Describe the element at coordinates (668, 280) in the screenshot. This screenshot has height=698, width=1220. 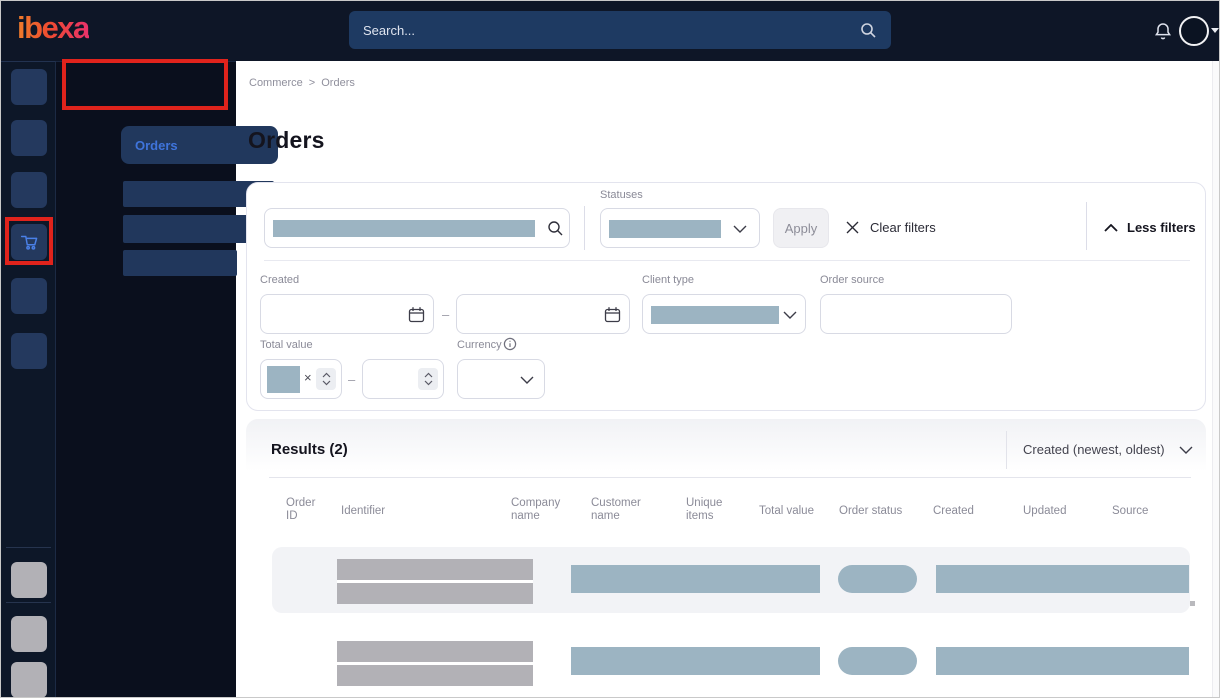
I see `client-type-label: Client type` at that location.